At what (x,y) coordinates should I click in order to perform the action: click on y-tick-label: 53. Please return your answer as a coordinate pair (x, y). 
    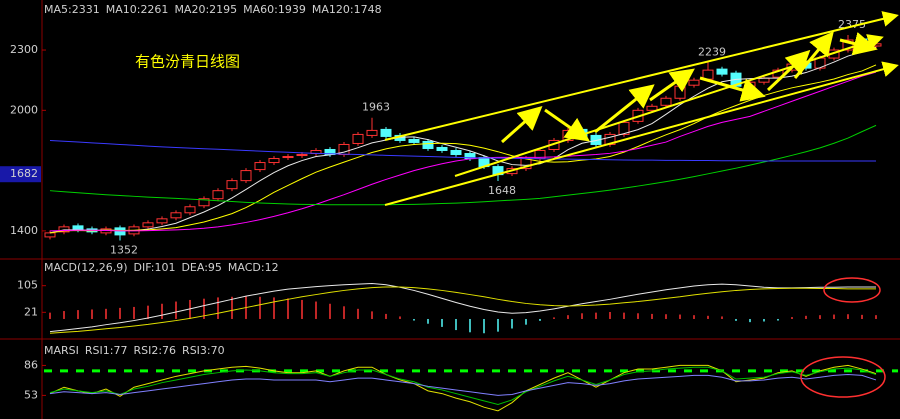
    Looking at the image, I should click on (31, 394).